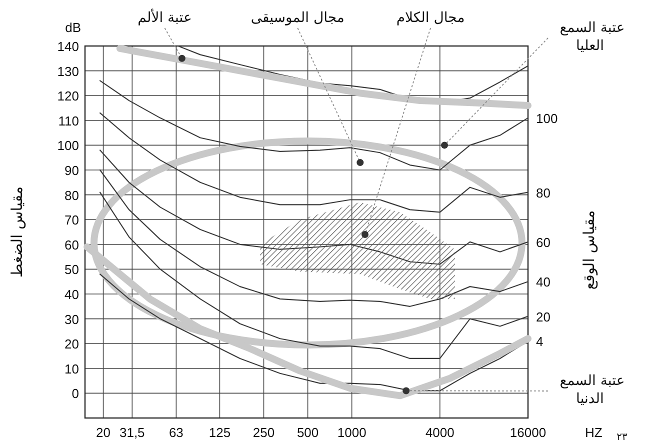  What do you see at coordinates (75, 394) in the screenshot?
I see `y-tick-label: 0` at bounding box center [75, 394].